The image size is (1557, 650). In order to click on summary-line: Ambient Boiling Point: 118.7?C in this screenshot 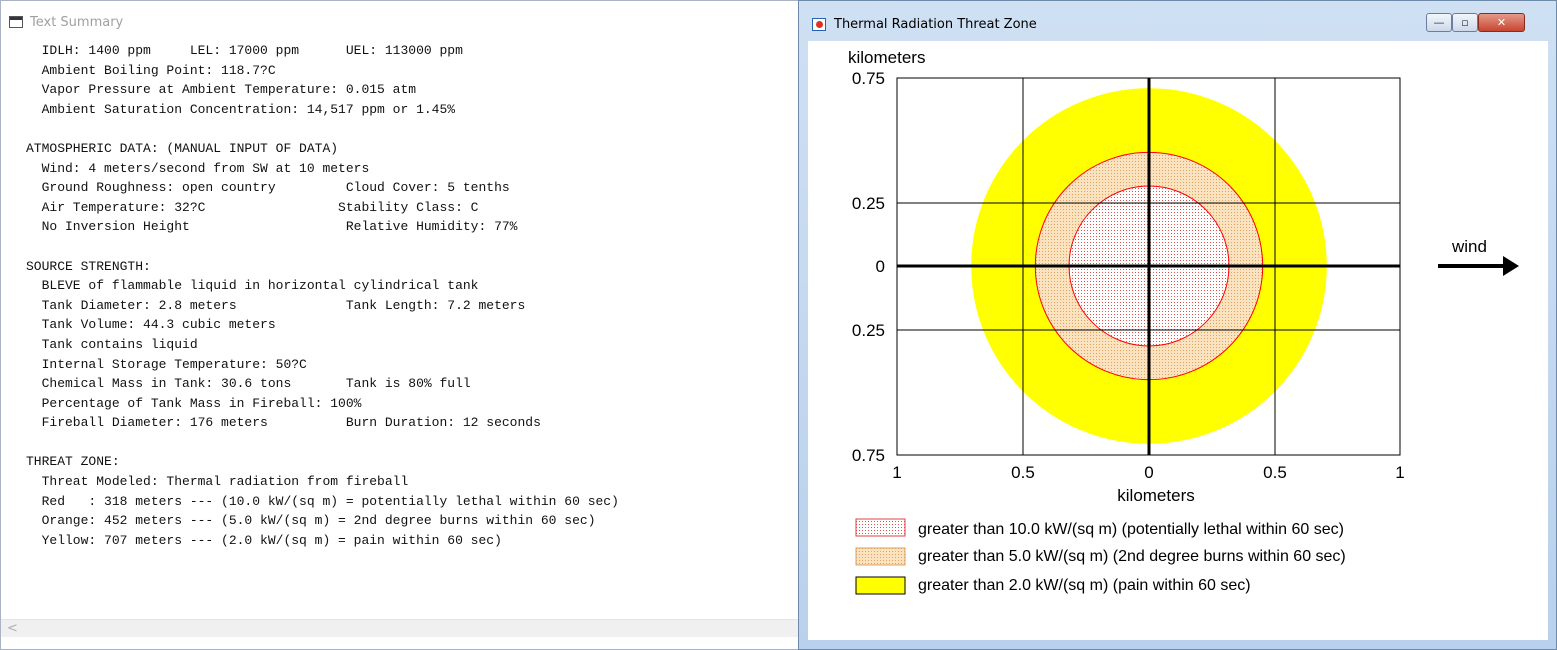, I will do `click(151, 70)`.